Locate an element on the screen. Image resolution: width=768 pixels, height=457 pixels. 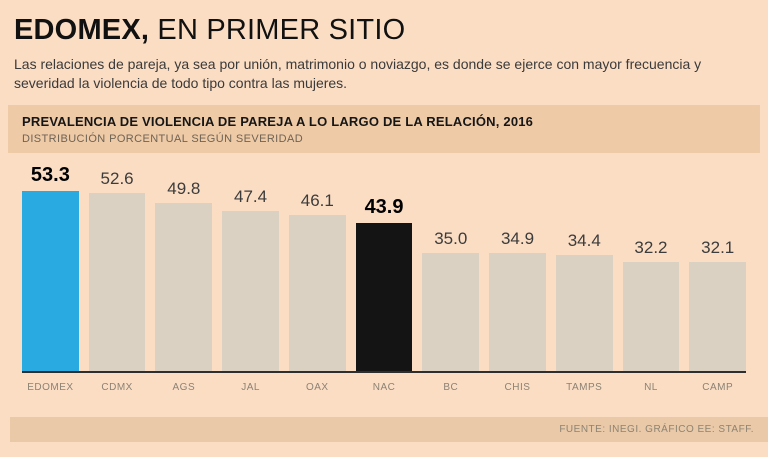
bar-column: 32.1 is located at coordinates (718, 304).